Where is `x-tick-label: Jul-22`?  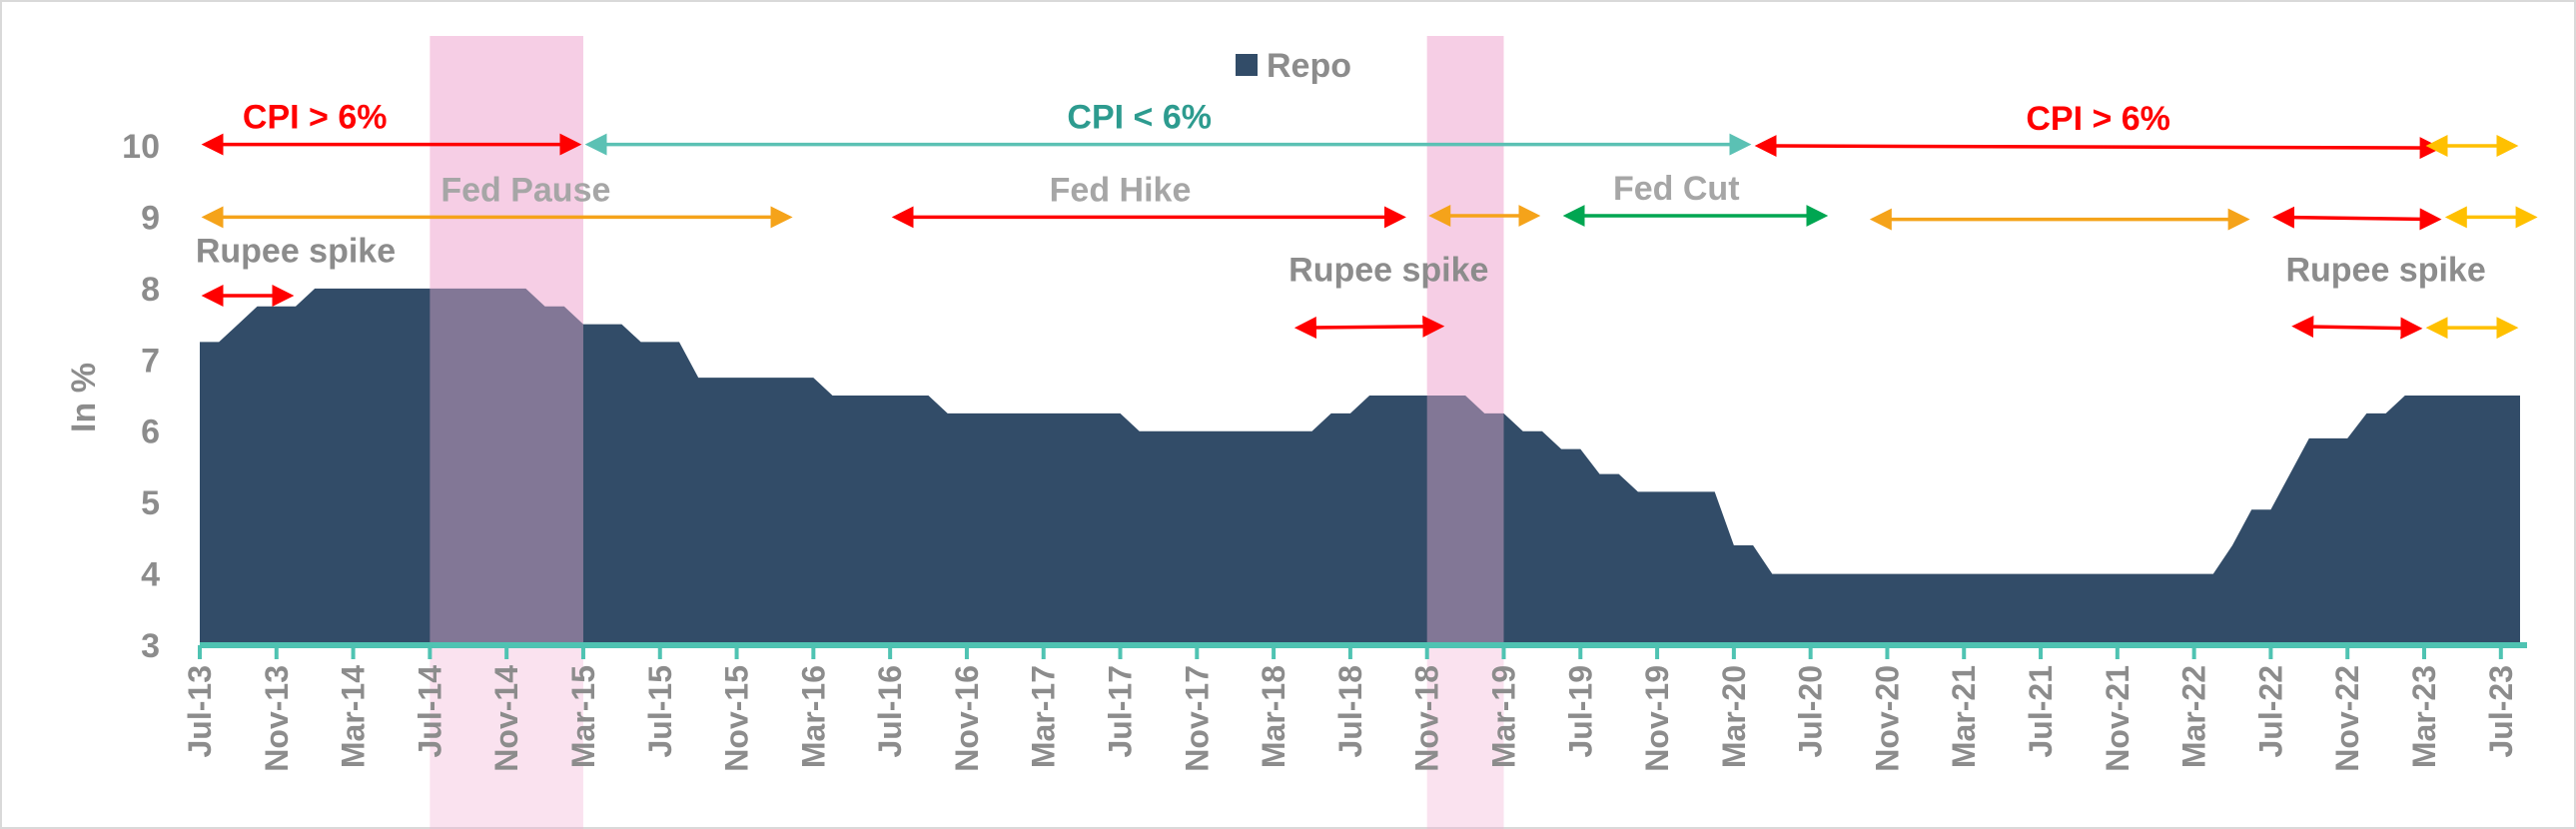
x-tick-label: Jul-22 is located at coordinates (2270, 711).